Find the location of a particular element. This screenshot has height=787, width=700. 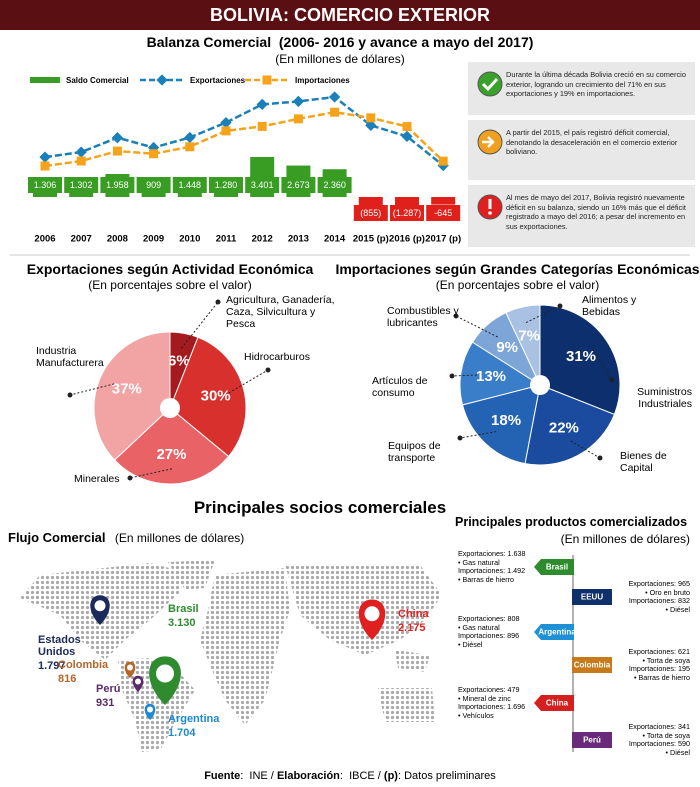

value-label: 31% is located at coordinates (581, 356).